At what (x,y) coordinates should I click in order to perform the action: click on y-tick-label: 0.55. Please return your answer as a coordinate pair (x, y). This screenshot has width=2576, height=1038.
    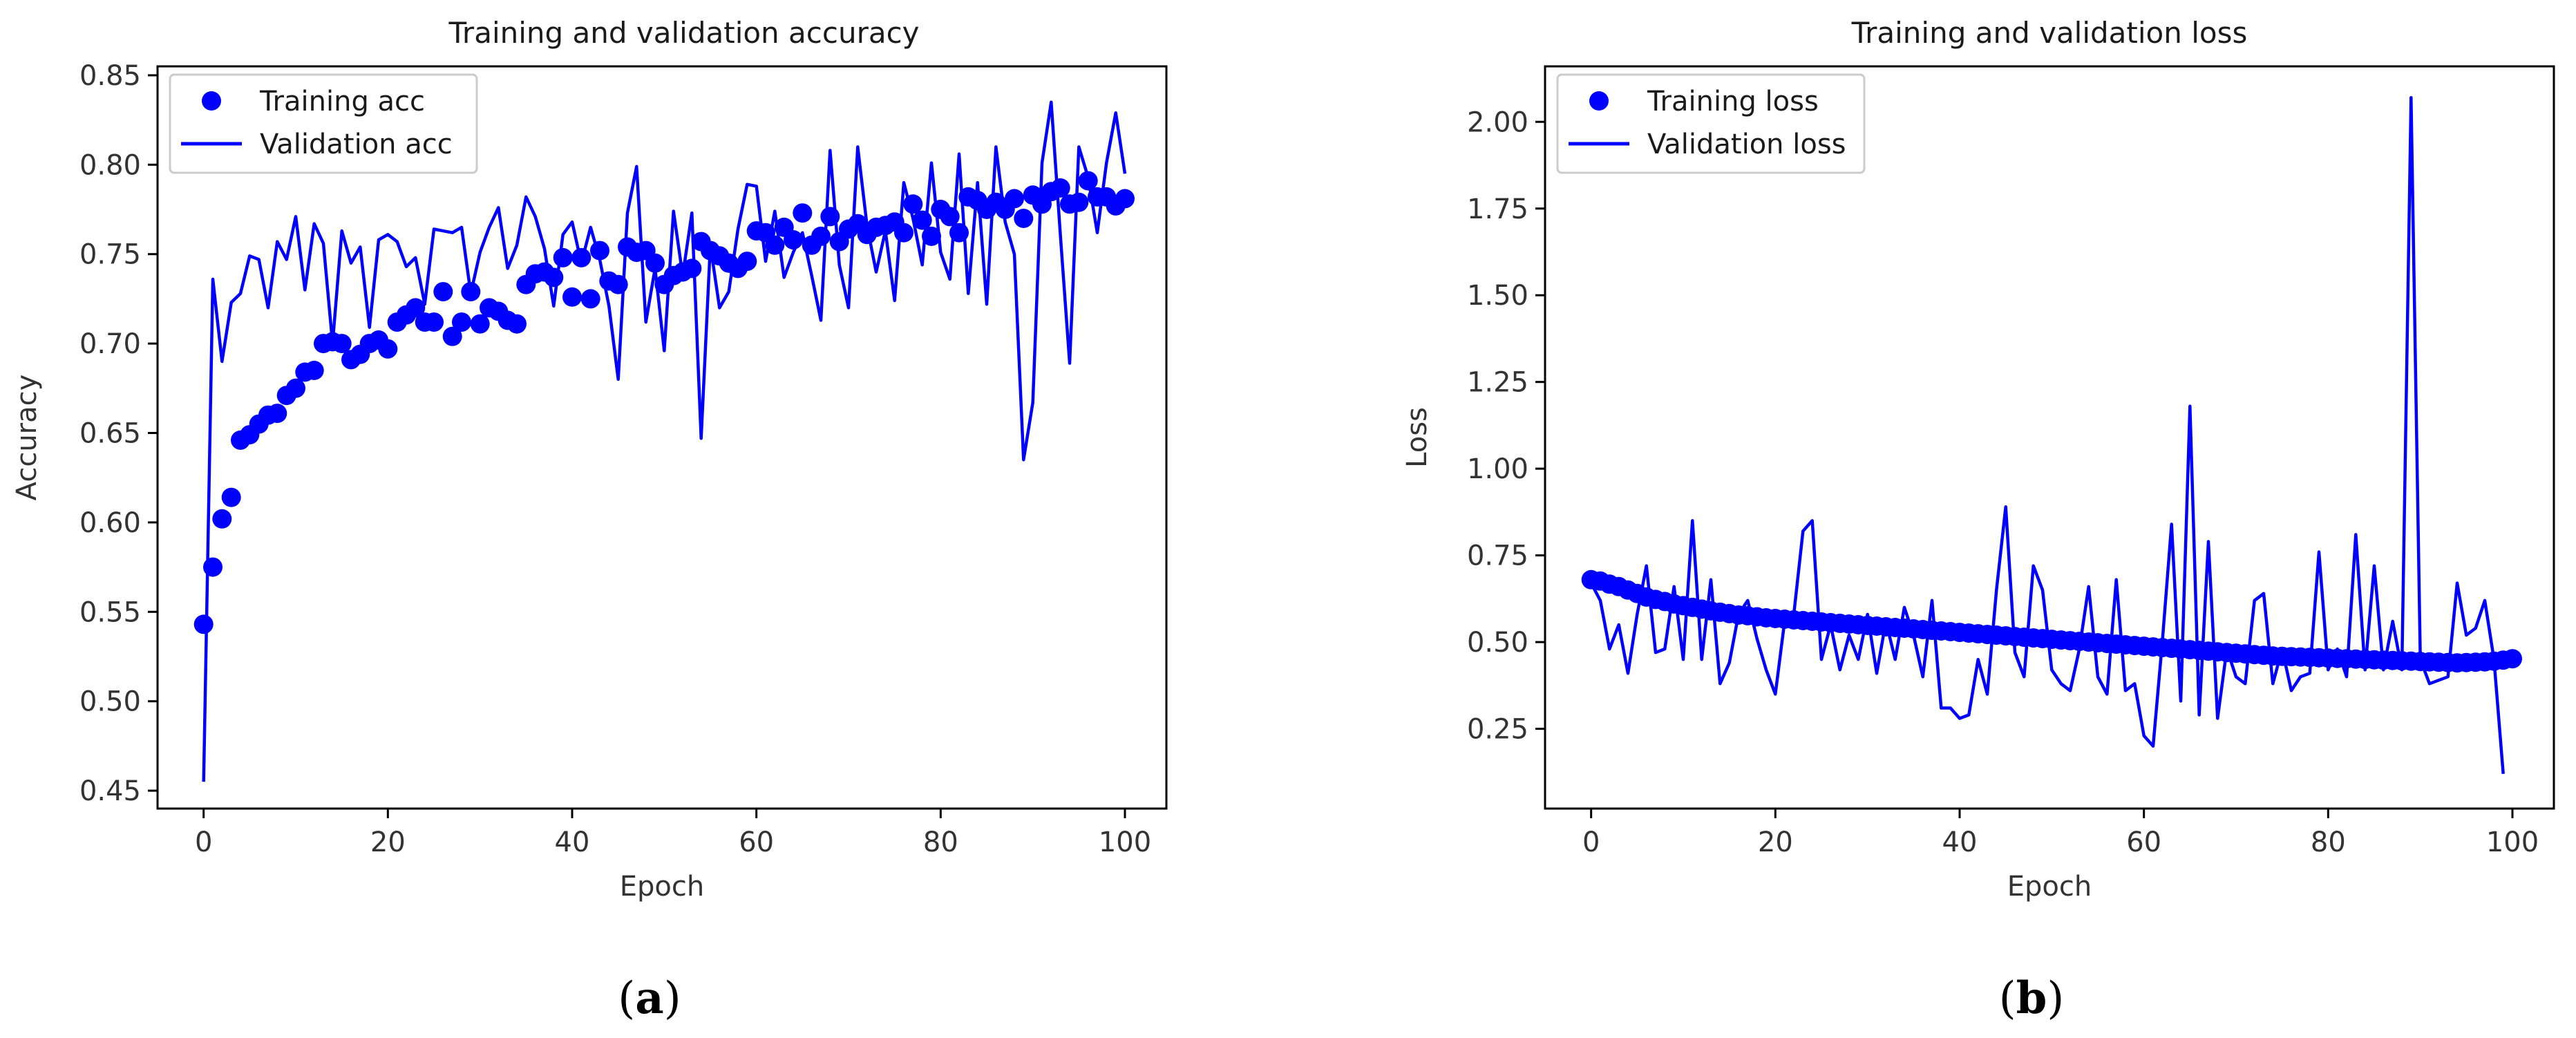
    Looking at the image, I should click on (110, 612).